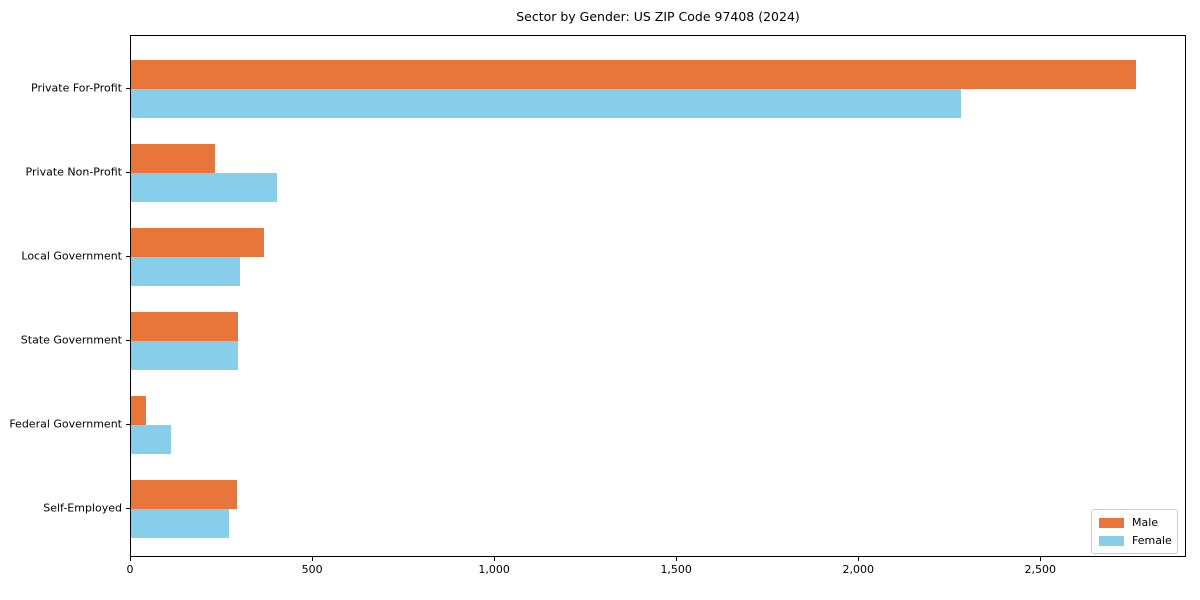  I want to click on bar-male-private-non-profit, so click(173, 158).